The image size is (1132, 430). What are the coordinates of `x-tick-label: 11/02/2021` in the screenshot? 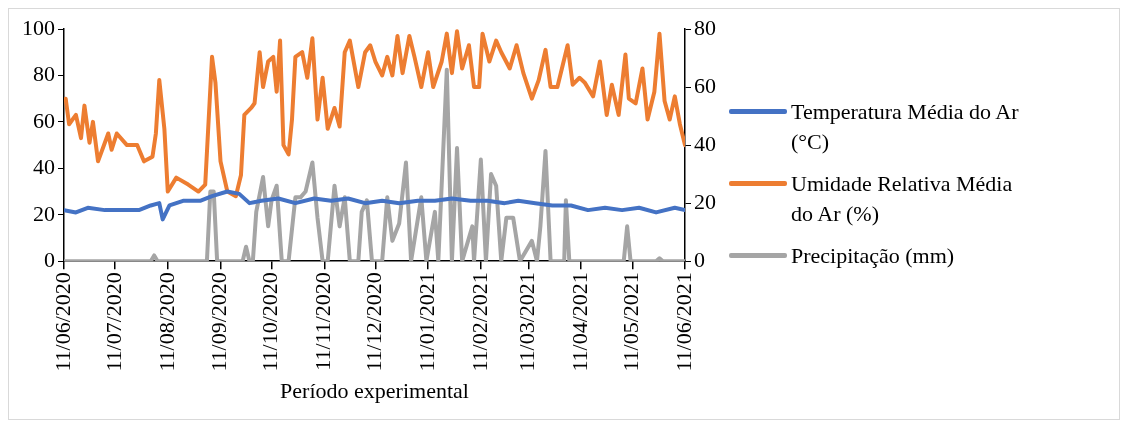 It's located at (479, 322).